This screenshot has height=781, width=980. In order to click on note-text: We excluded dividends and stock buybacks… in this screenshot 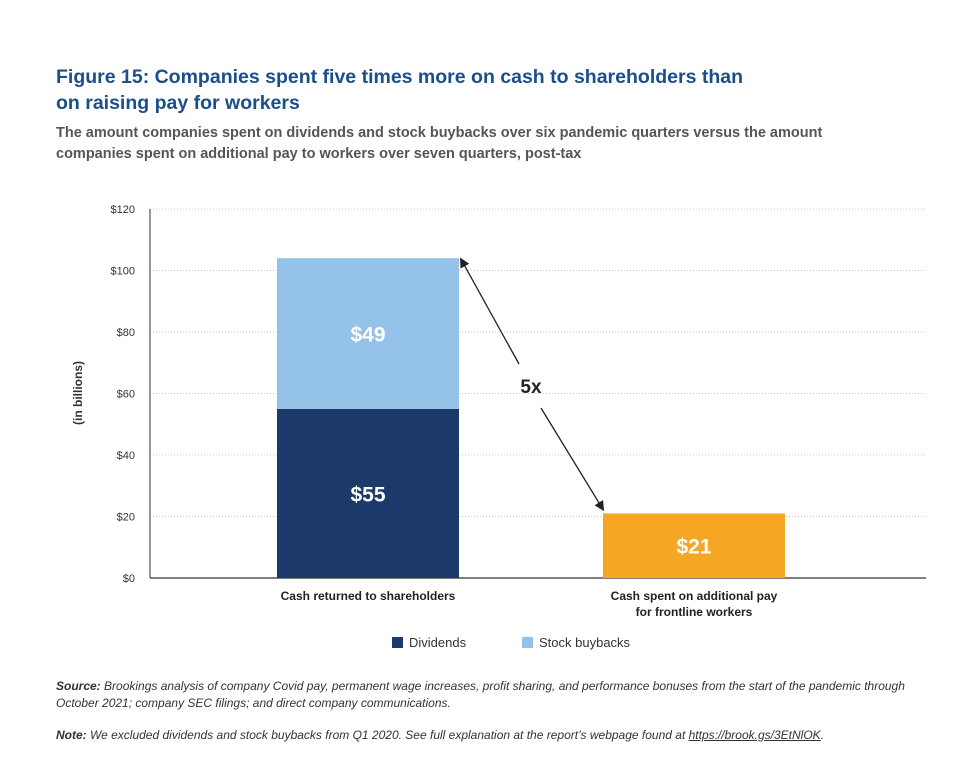, I will do `click(387, 735)`.